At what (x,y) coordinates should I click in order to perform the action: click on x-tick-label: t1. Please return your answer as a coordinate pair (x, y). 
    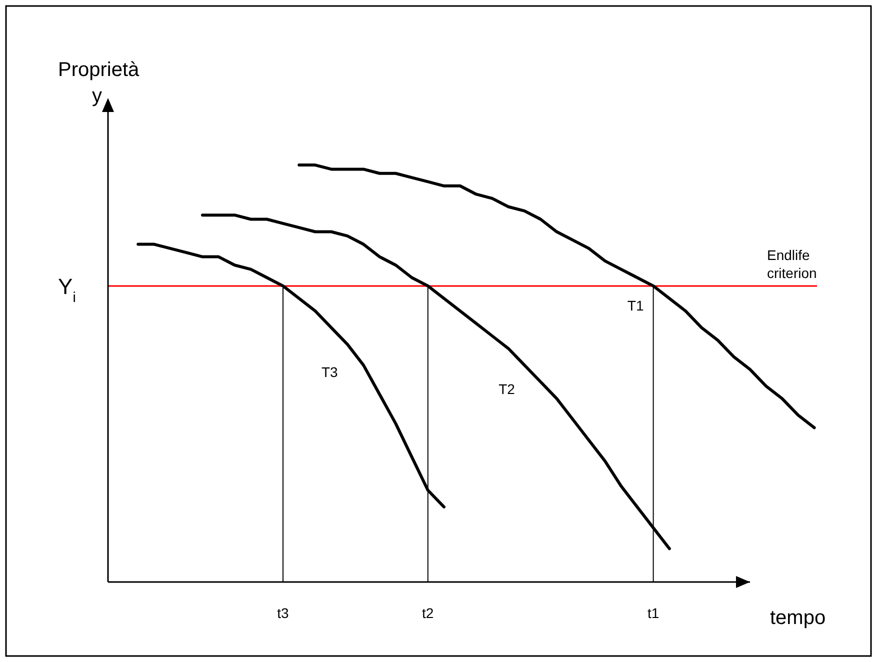
    Looking at the image, I should click on (653, 613).